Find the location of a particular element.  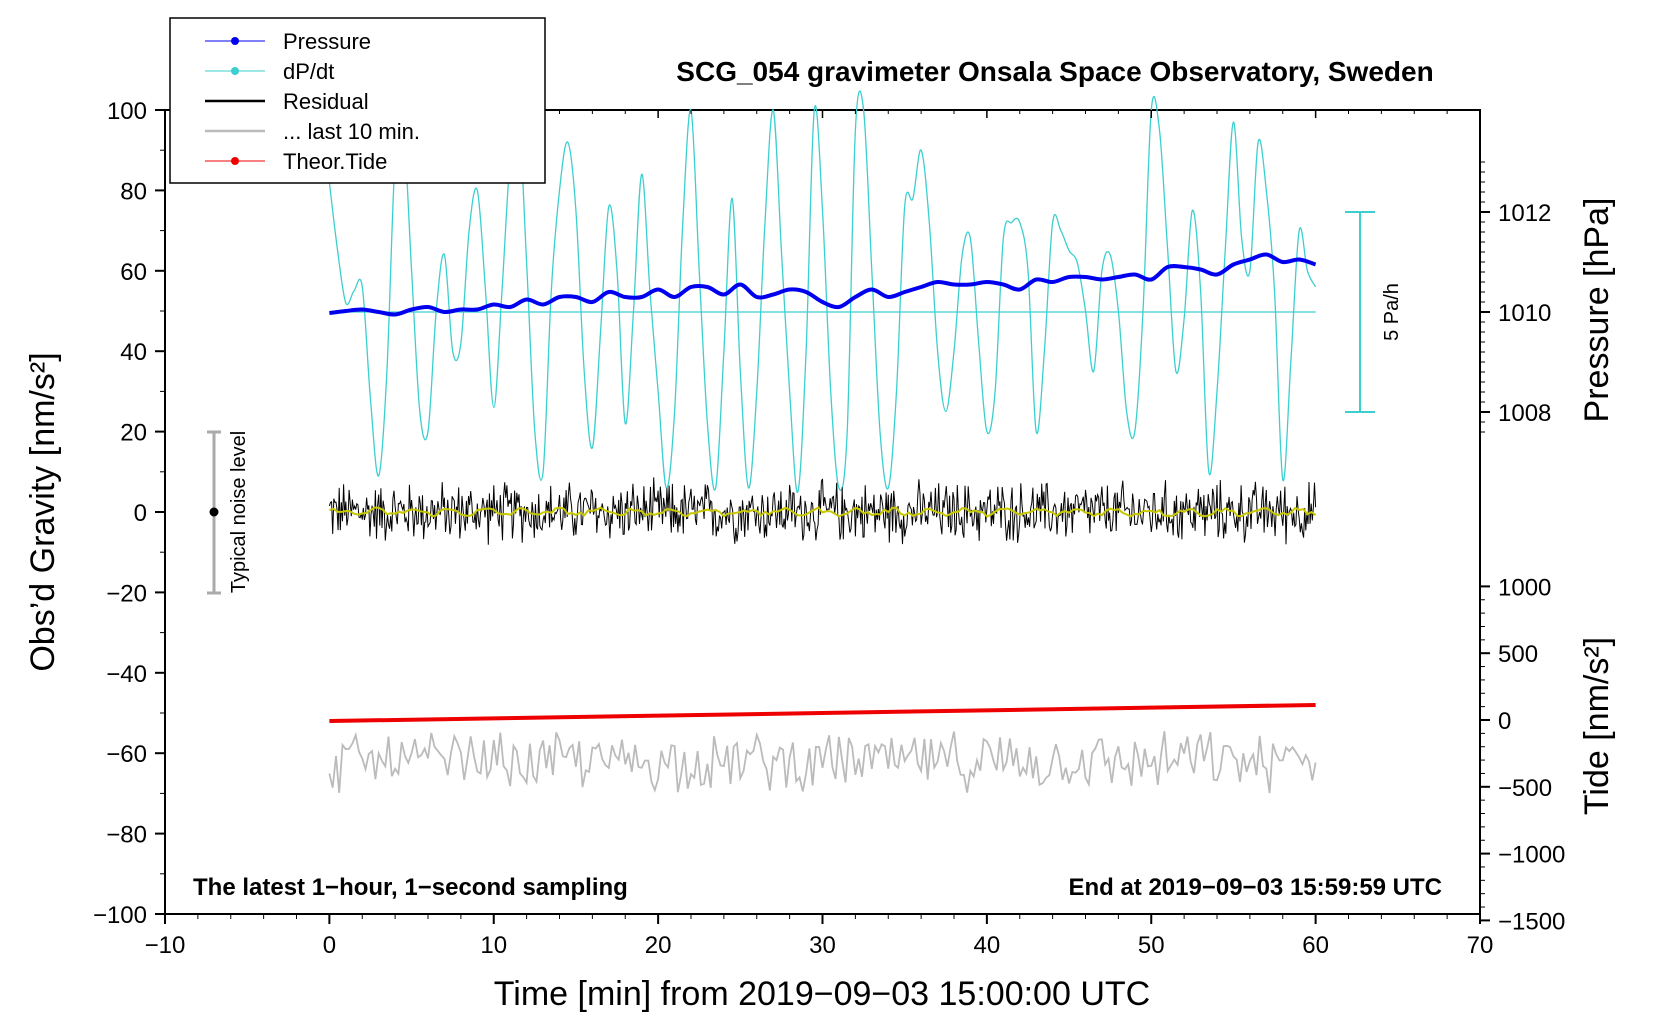

x-tick-label: 70 is located at coordinates (1480, 945).